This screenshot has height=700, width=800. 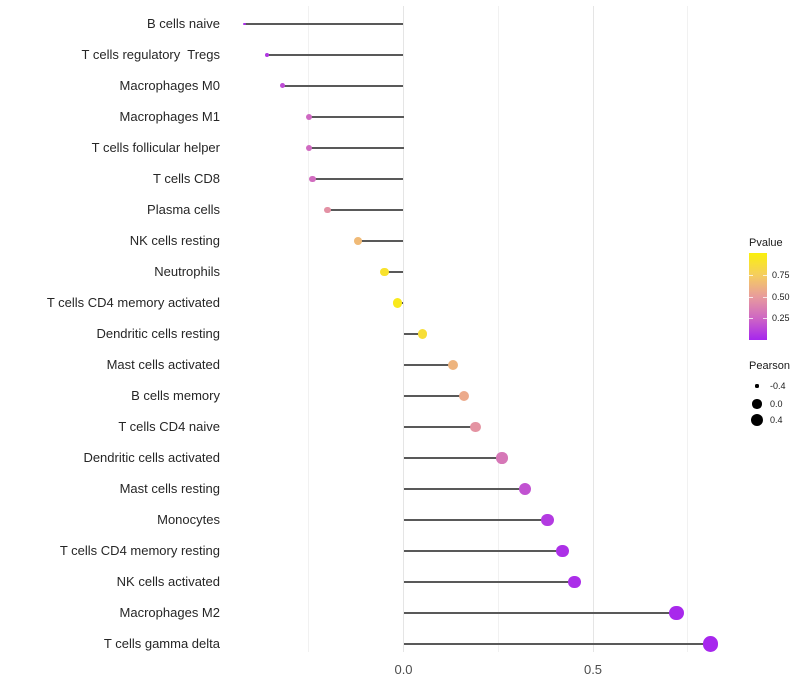 What do you see at coordinates (187, 271) in the screenshot?
I see `y-axis-label: Neutrophils` at bounding box center [187, 271].